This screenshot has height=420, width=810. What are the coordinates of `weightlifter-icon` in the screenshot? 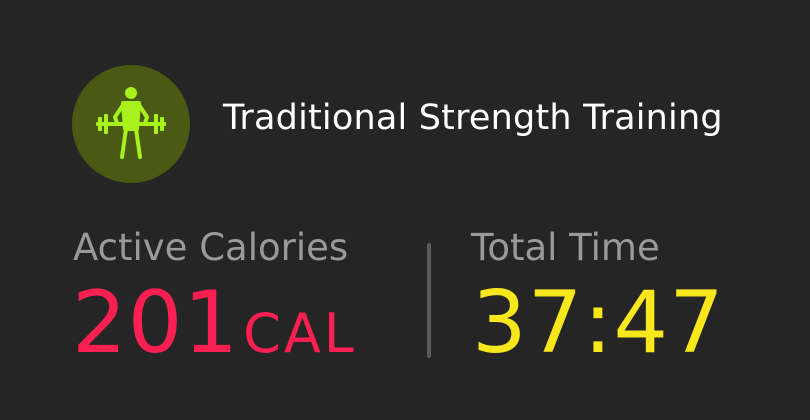 It's located at (131, 123).